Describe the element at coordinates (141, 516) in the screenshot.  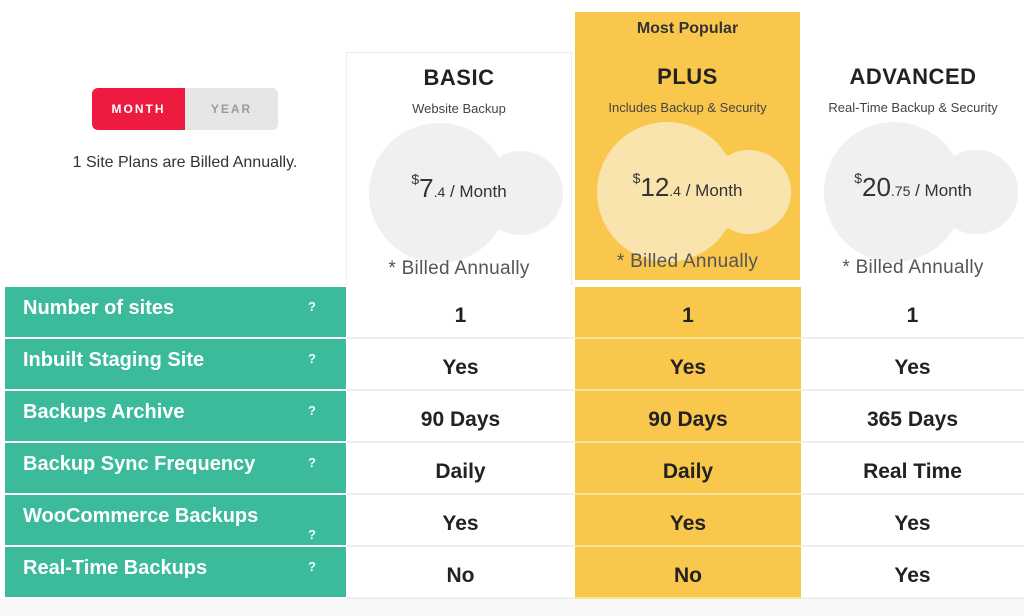
I see `feature-label: WooCommerce Backups` at that location.